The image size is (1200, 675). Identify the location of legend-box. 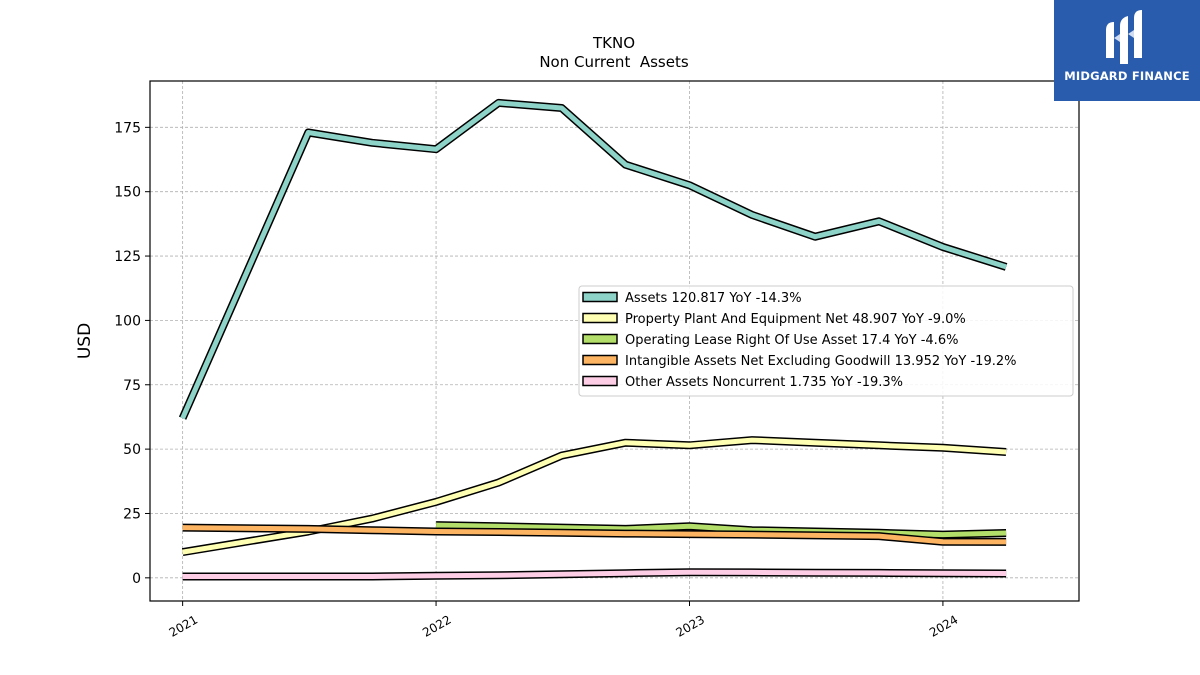
(826, 341).